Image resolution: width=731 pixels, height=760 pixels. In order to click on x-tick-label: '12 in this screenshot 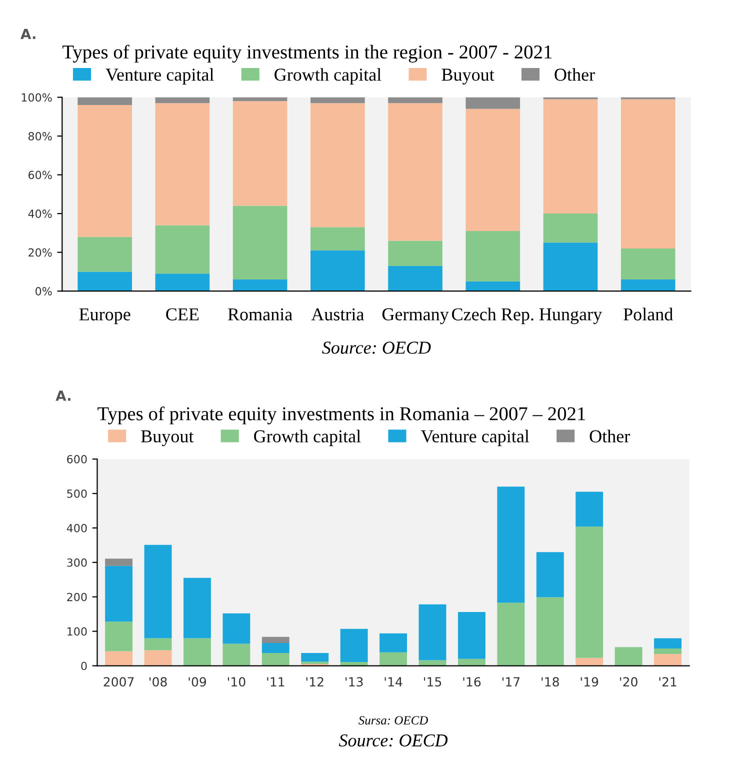, I will do `click(315, 681)`.